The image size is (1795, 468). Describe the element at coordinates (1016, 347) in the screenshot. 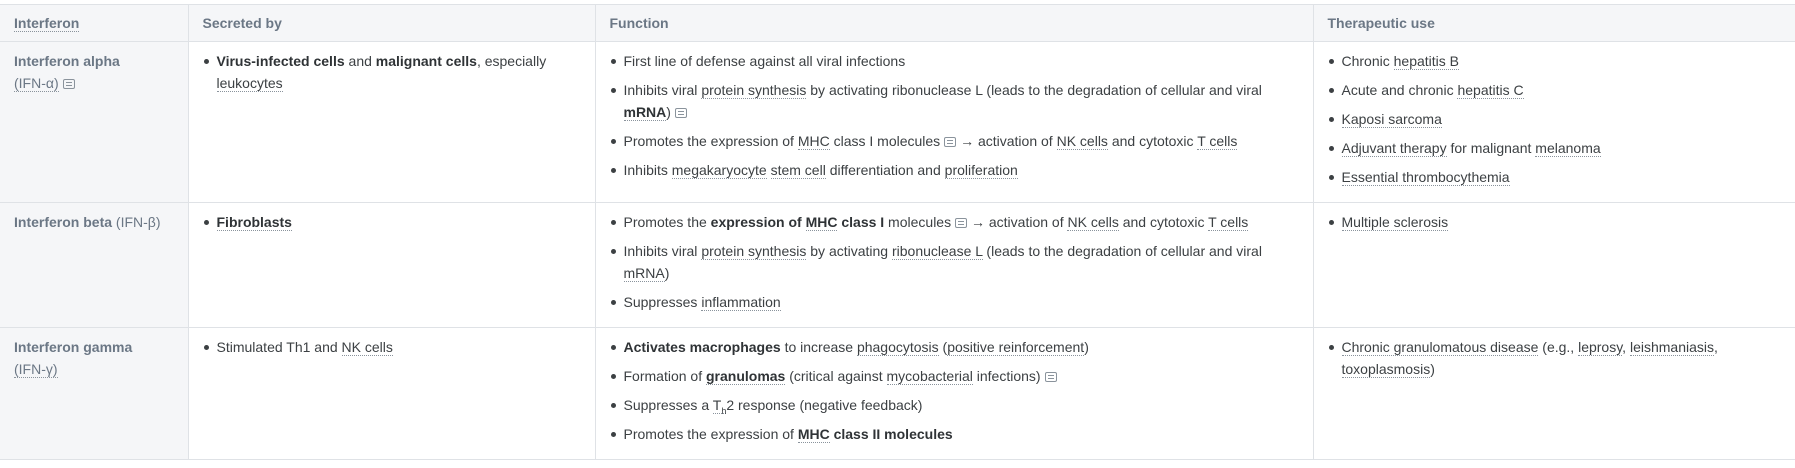

I see `term-link: positive reinforcement` at that location.